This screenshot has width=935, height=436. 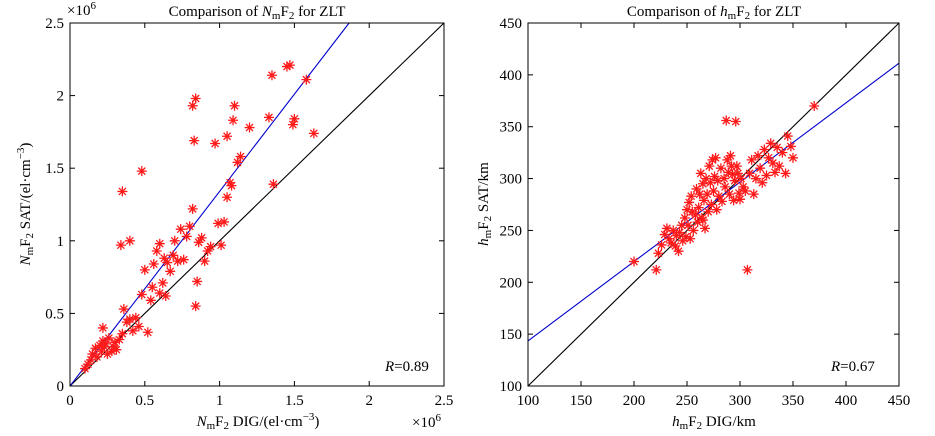 What do you see at coordinates (144, 401) in the screenshot?
I see `x-tick-label: 0.5` at bounding box center [144, 401].